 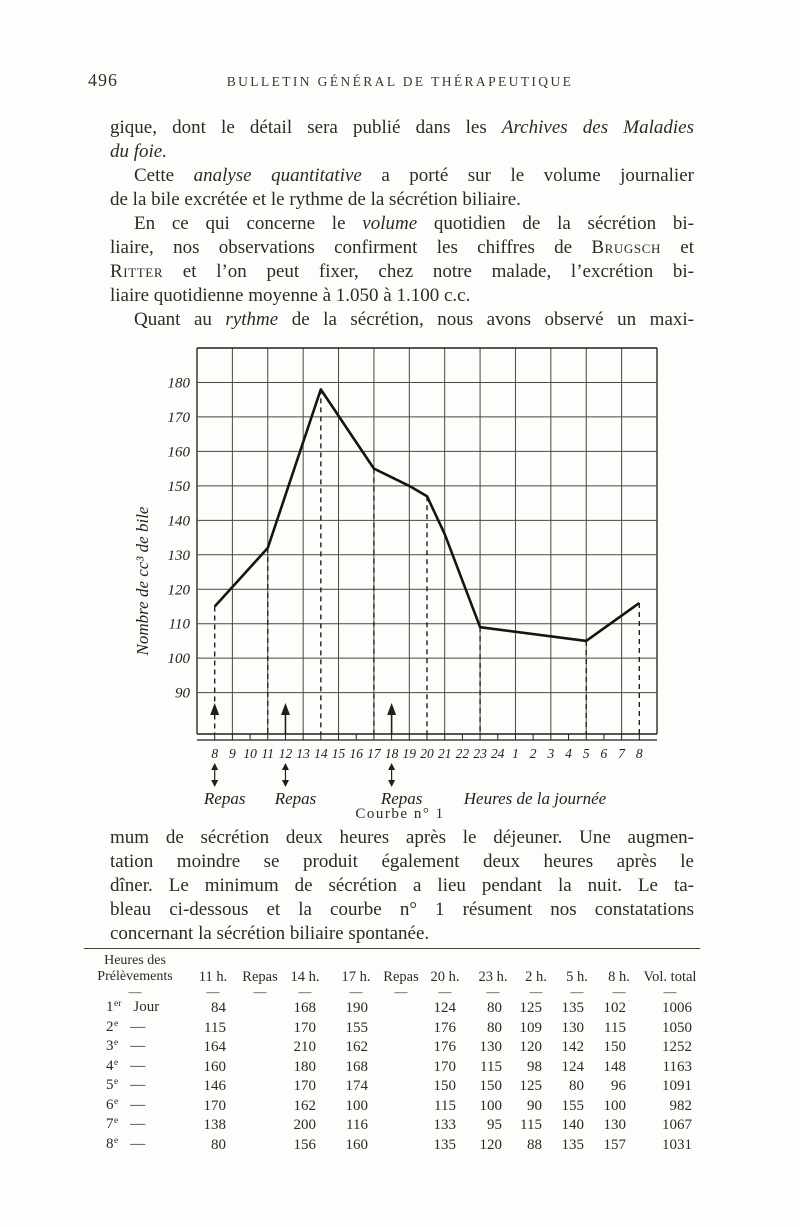 I want to click on table-row: 7e — 138 200 116 133 95 115 140 130 1067, so click(x=392, y=1126).